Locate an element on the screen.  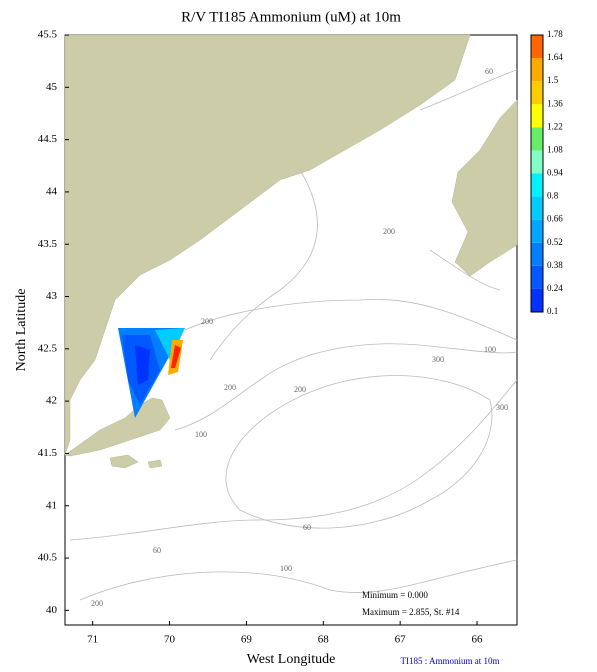
cape-cod is located at coordinates (117, 427).